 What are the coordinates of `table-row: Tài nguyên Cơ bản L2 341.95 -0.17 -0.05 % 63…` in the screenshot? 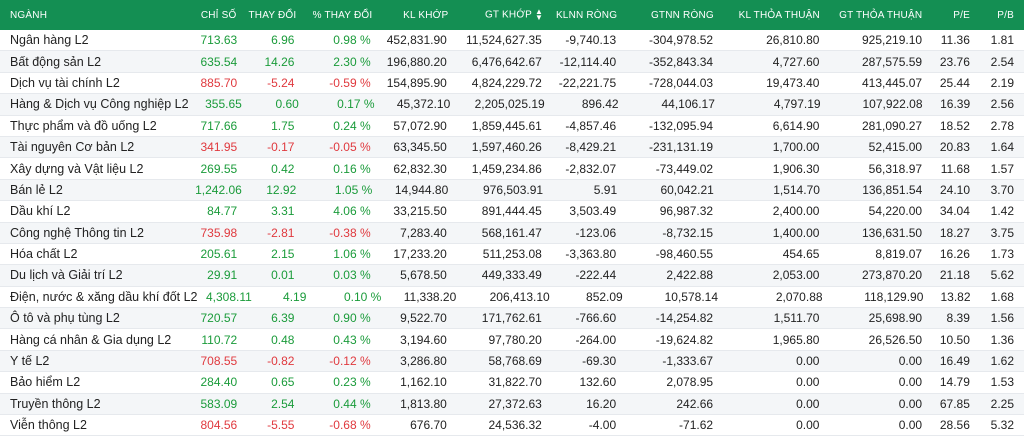 It's located at (512, 147).